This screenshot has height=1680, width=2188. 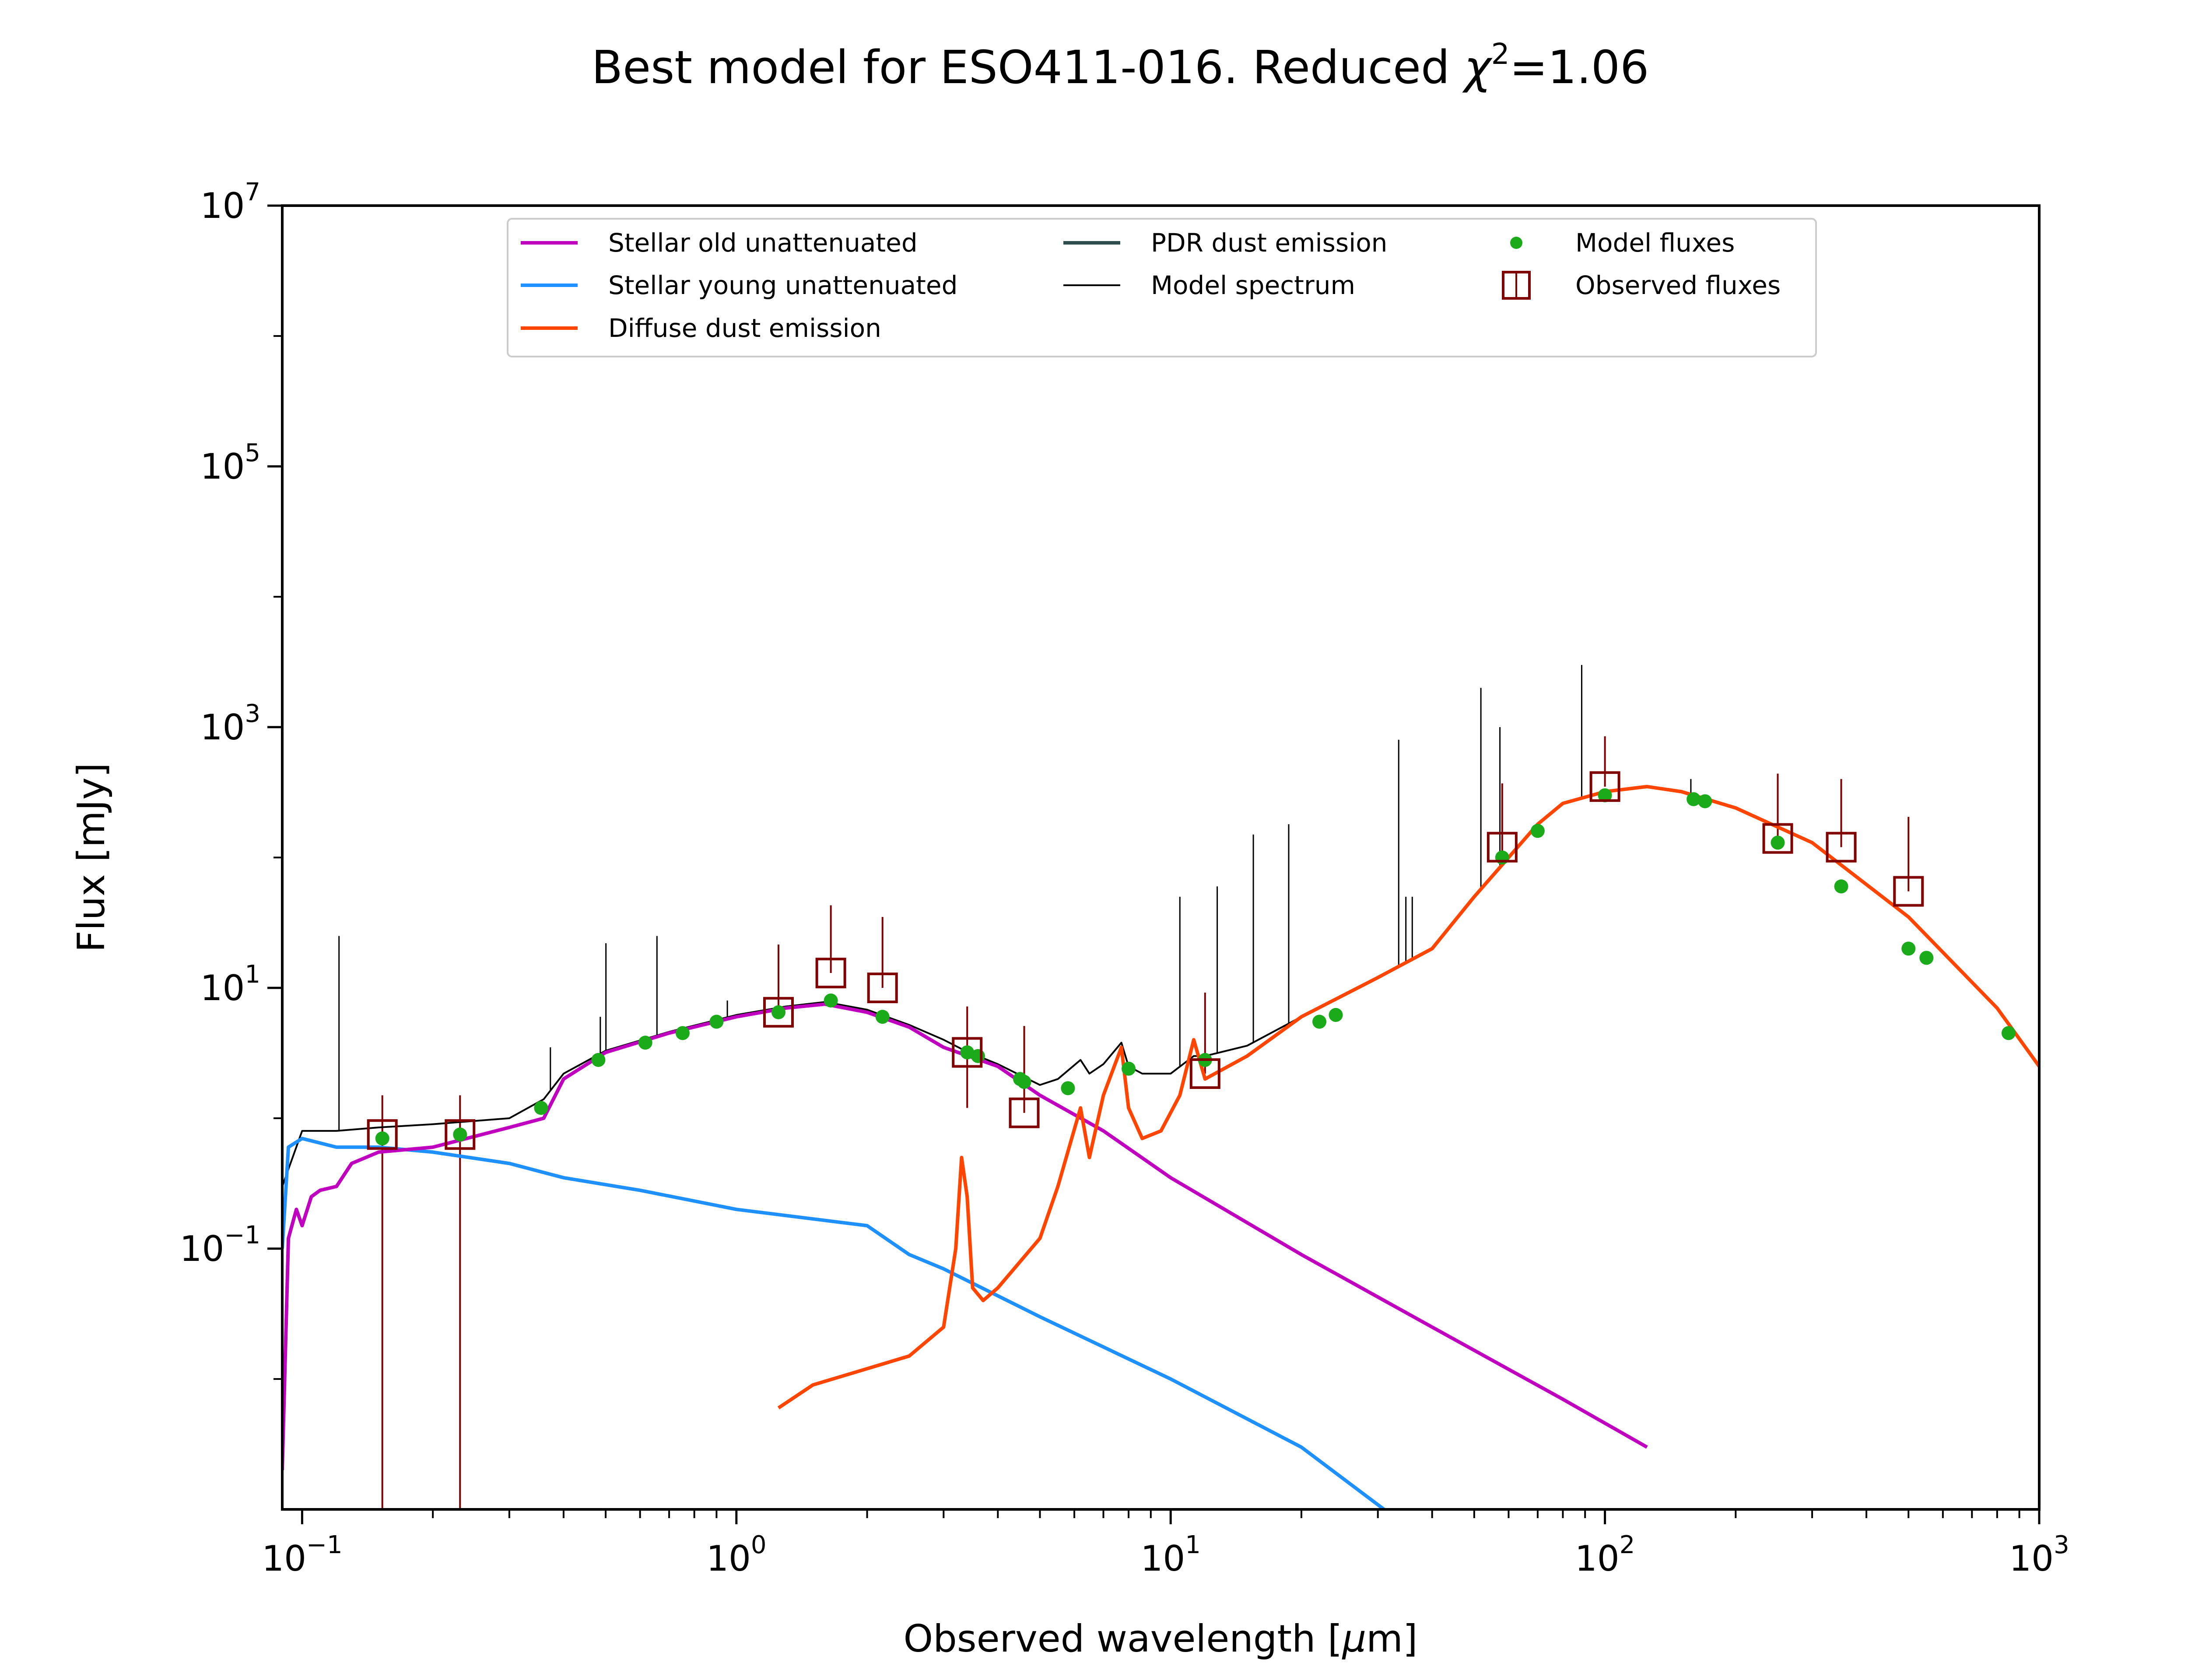 I want to click on legend-pdr-dust: PDR dust emission, so click(x=1225, y=243).